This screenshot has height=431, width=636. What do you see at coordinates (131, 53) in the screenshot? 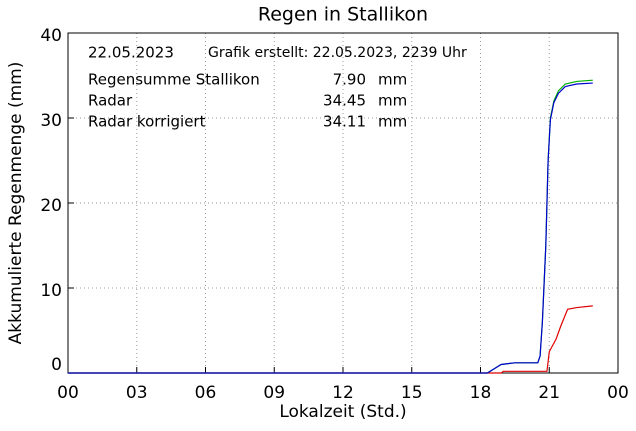
I see `date: 22.05.2023` at bounding box center [131, 53].